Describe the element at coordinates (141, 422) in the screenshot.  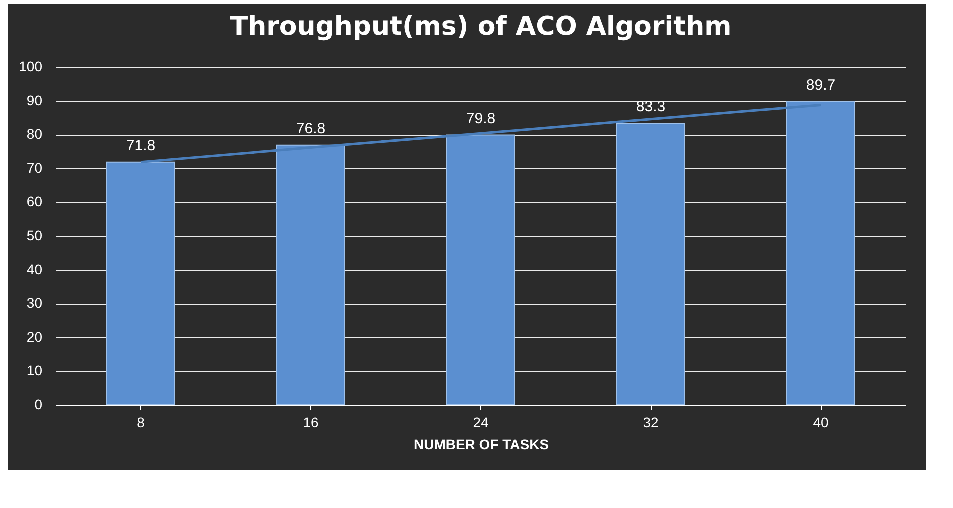
I see `x-tick-label: 8` at that location.